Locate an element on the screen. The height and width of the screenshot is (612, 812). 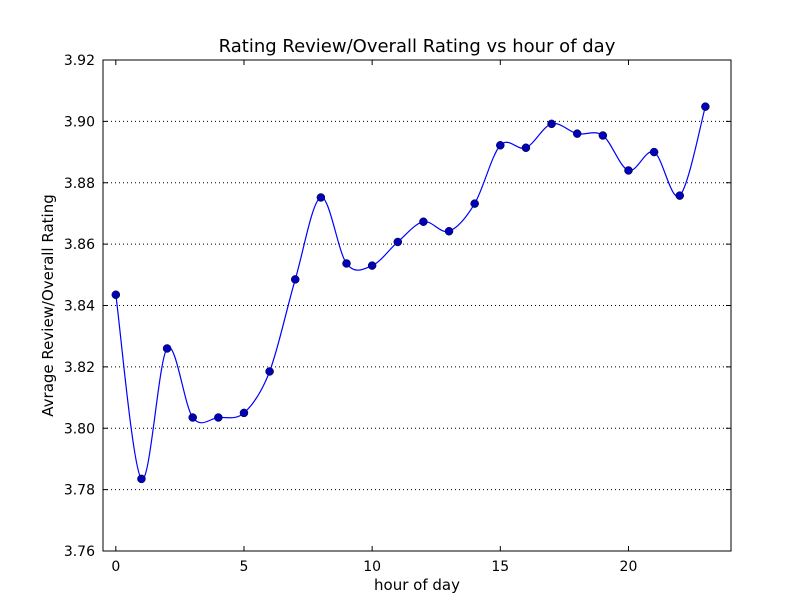
y-tick-label: 3.78 is located at coordinates (79, 491).